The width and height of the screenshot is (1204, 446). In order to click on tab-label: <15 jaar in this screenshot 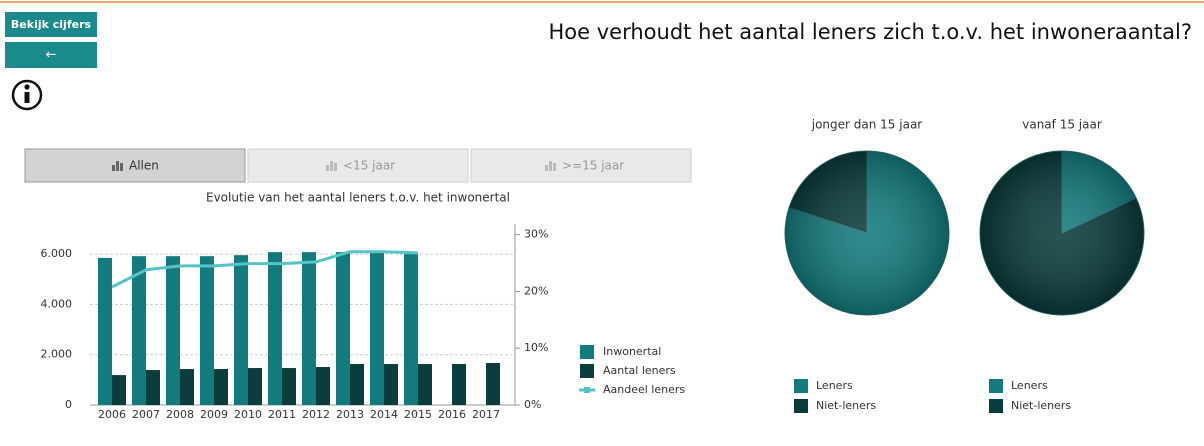, I will do `click(369, 166)`.